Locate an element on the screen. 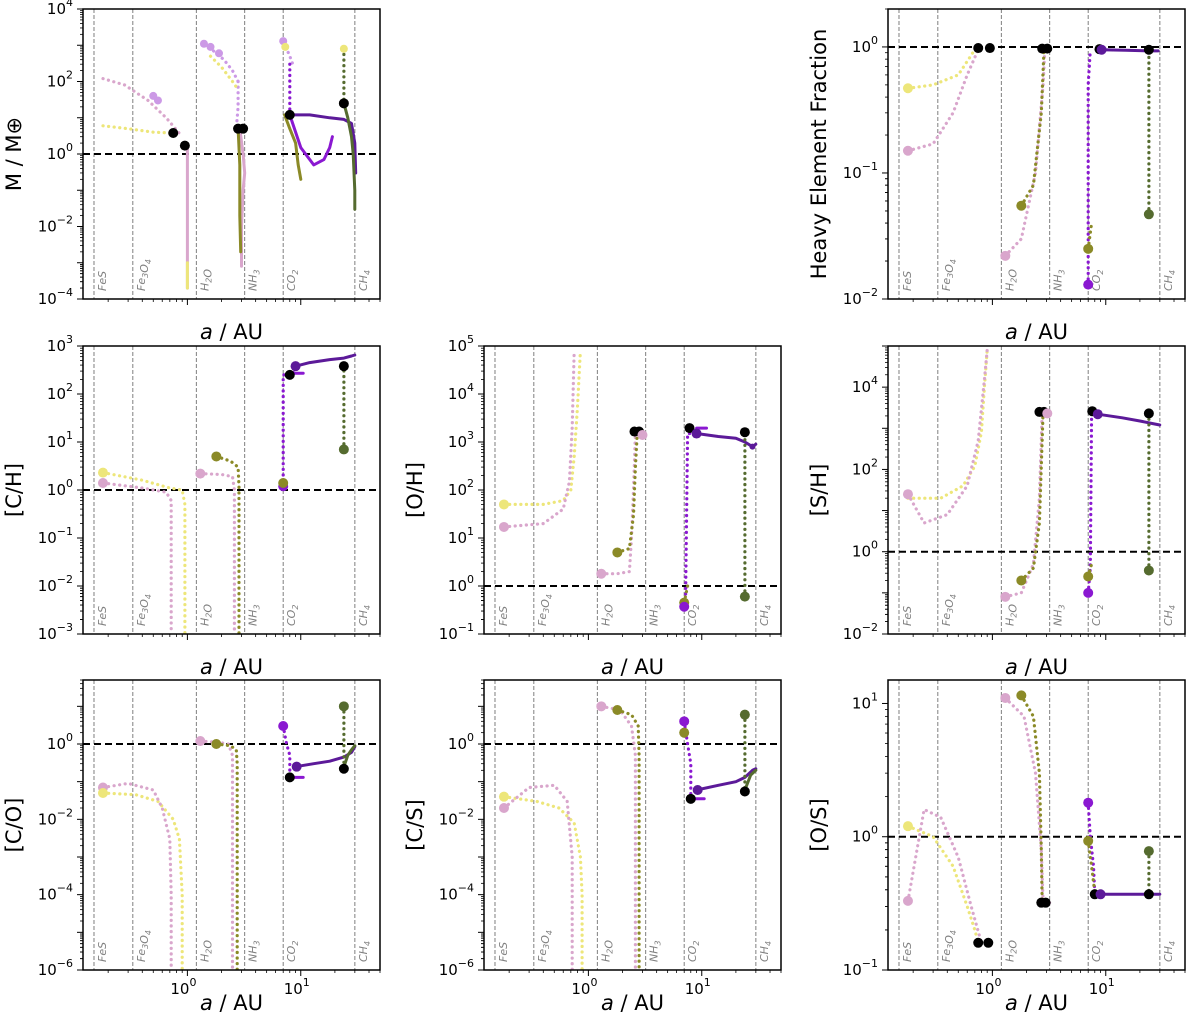  ytick-label-cs: 10⁻⁶ is located at coordinates (456, 968).